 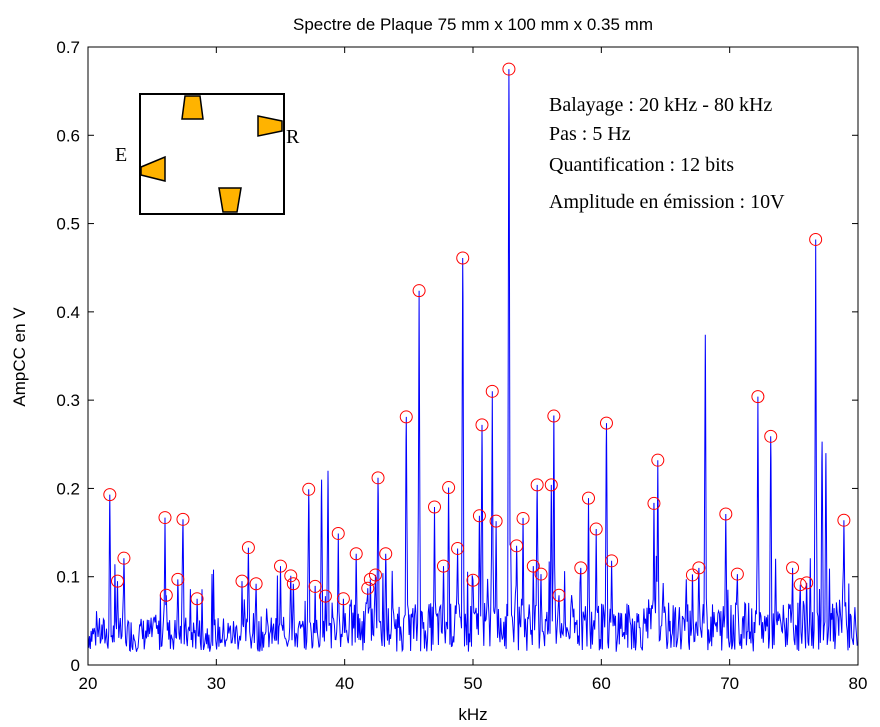 I want to click on x-tick-label: 50, so click(x=473, y=683).